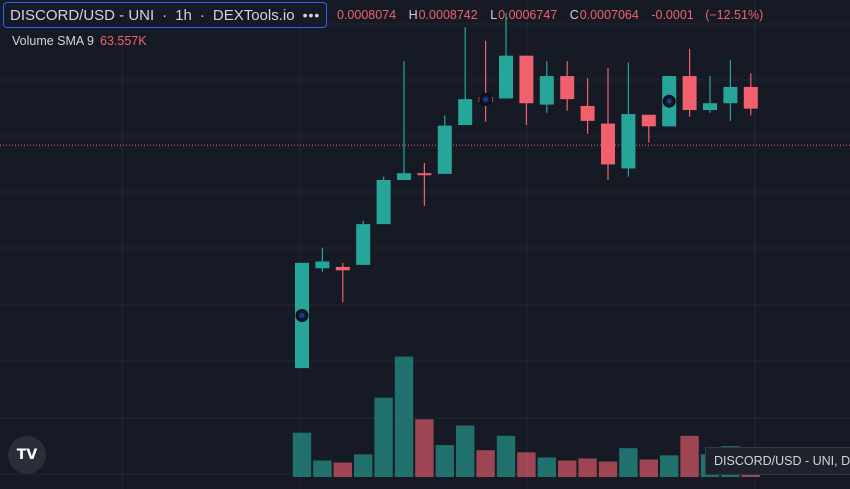 Image resolution: width=850 pixels, height=489 pixels. Describe the element at coordinates (367, 15) in the screenshot. I see `open-value: 0.0008074` at that location.